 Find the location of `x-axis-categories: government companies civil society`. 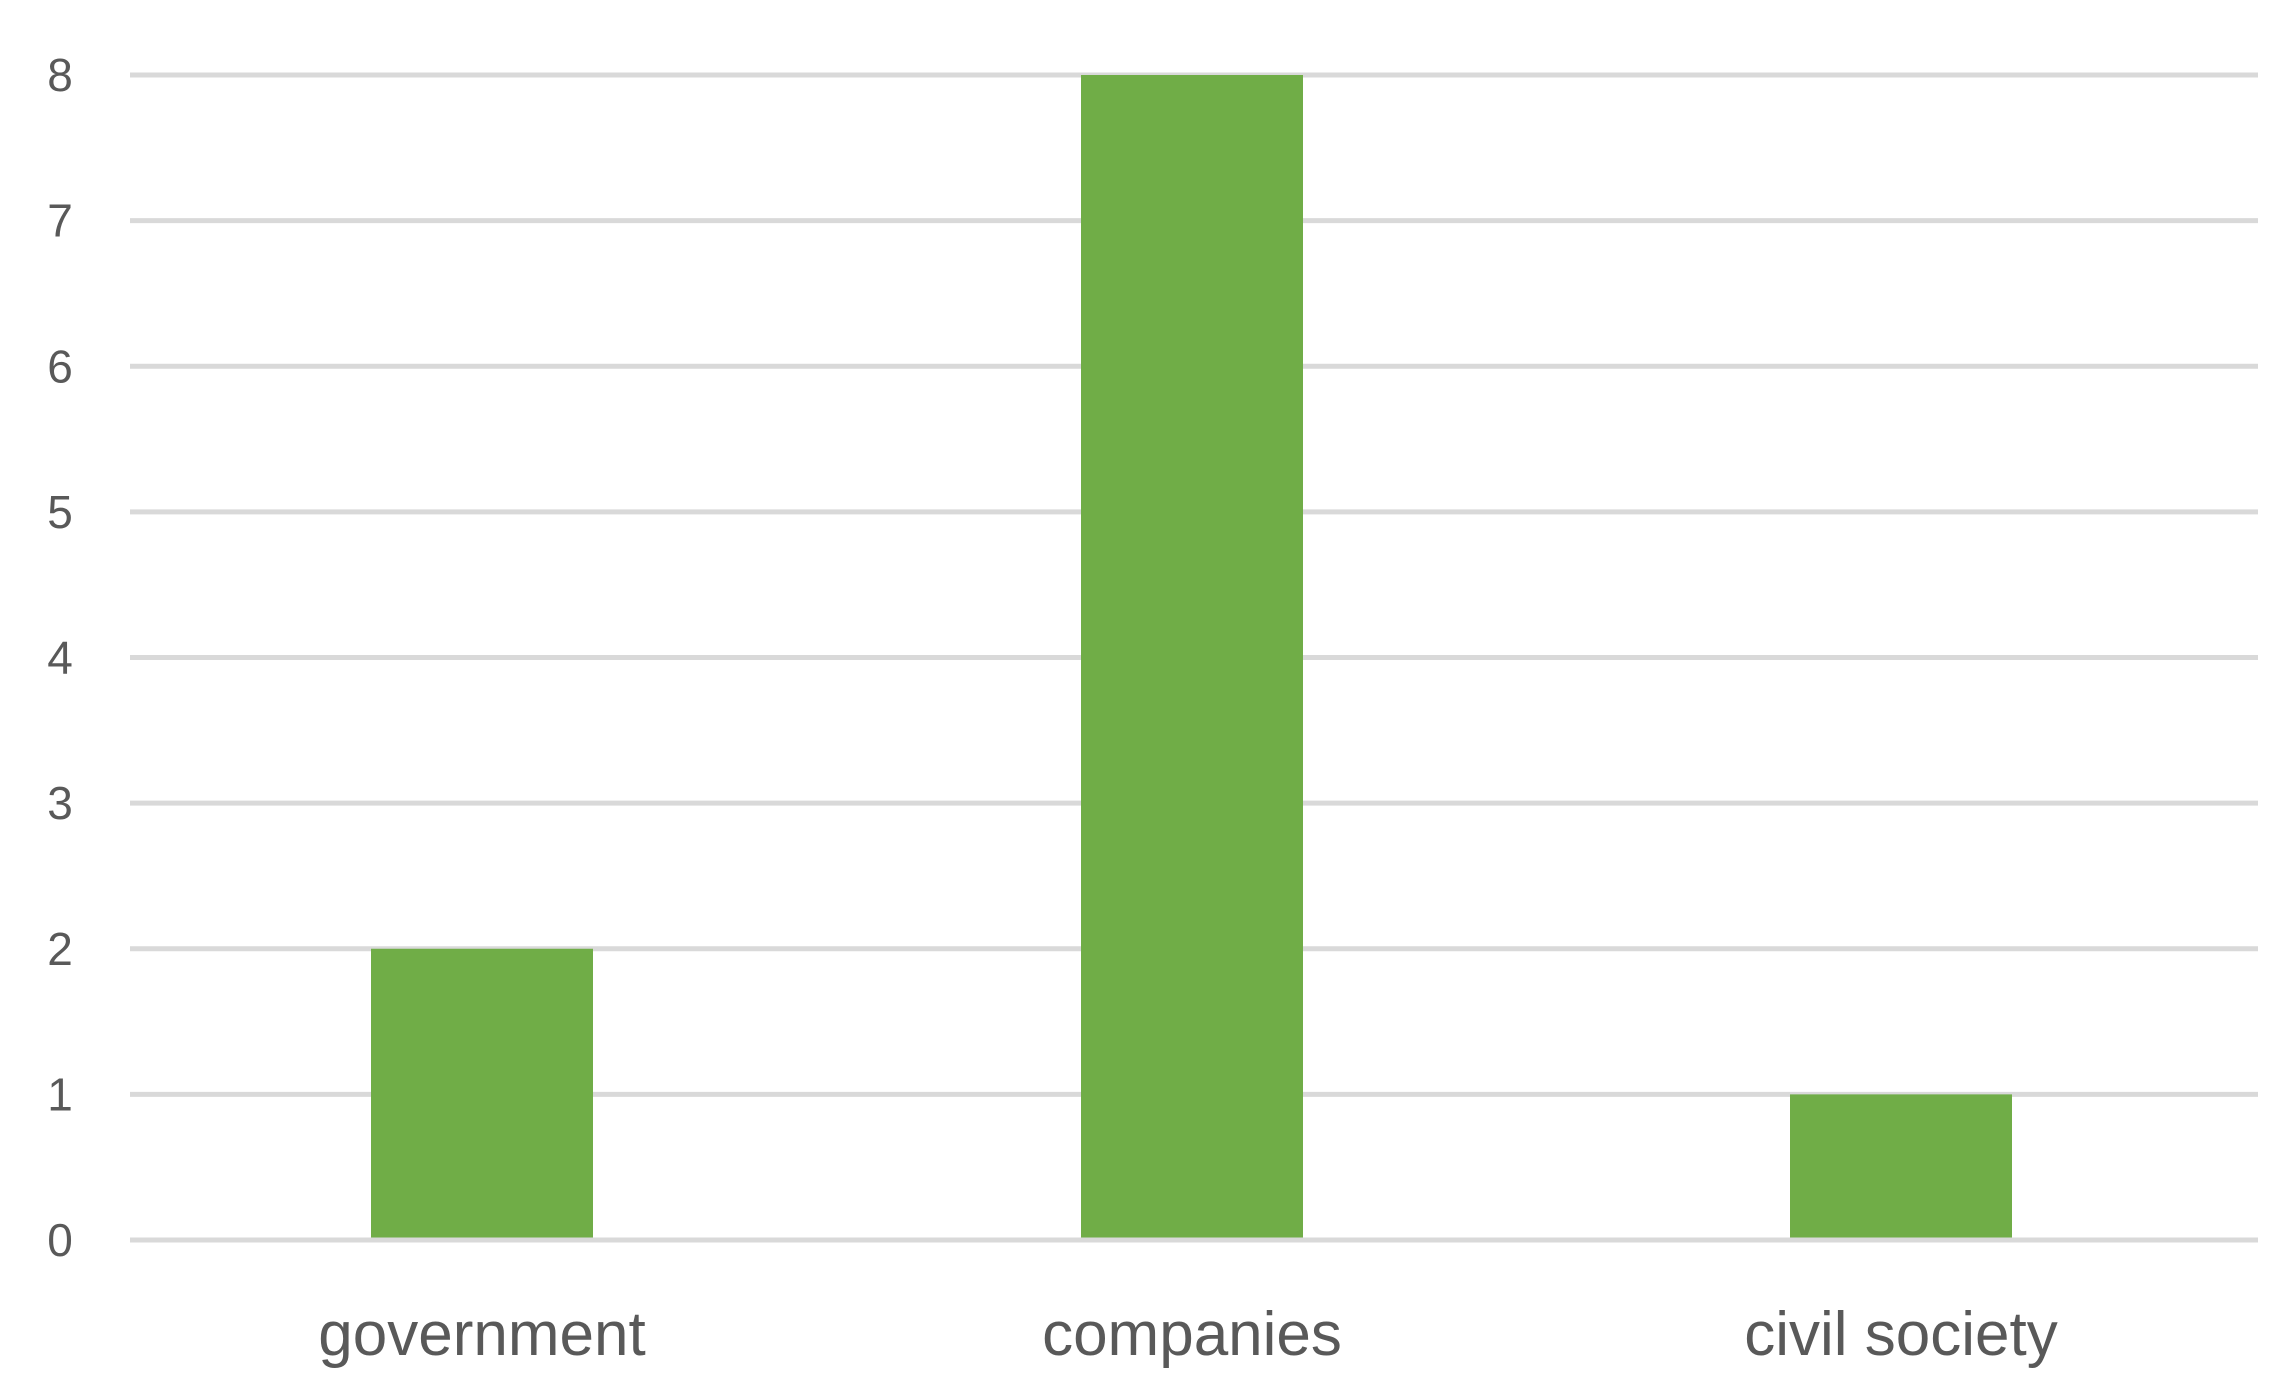

x-axis-categories: government companies civil society is located at coordinates (1187, 1334).